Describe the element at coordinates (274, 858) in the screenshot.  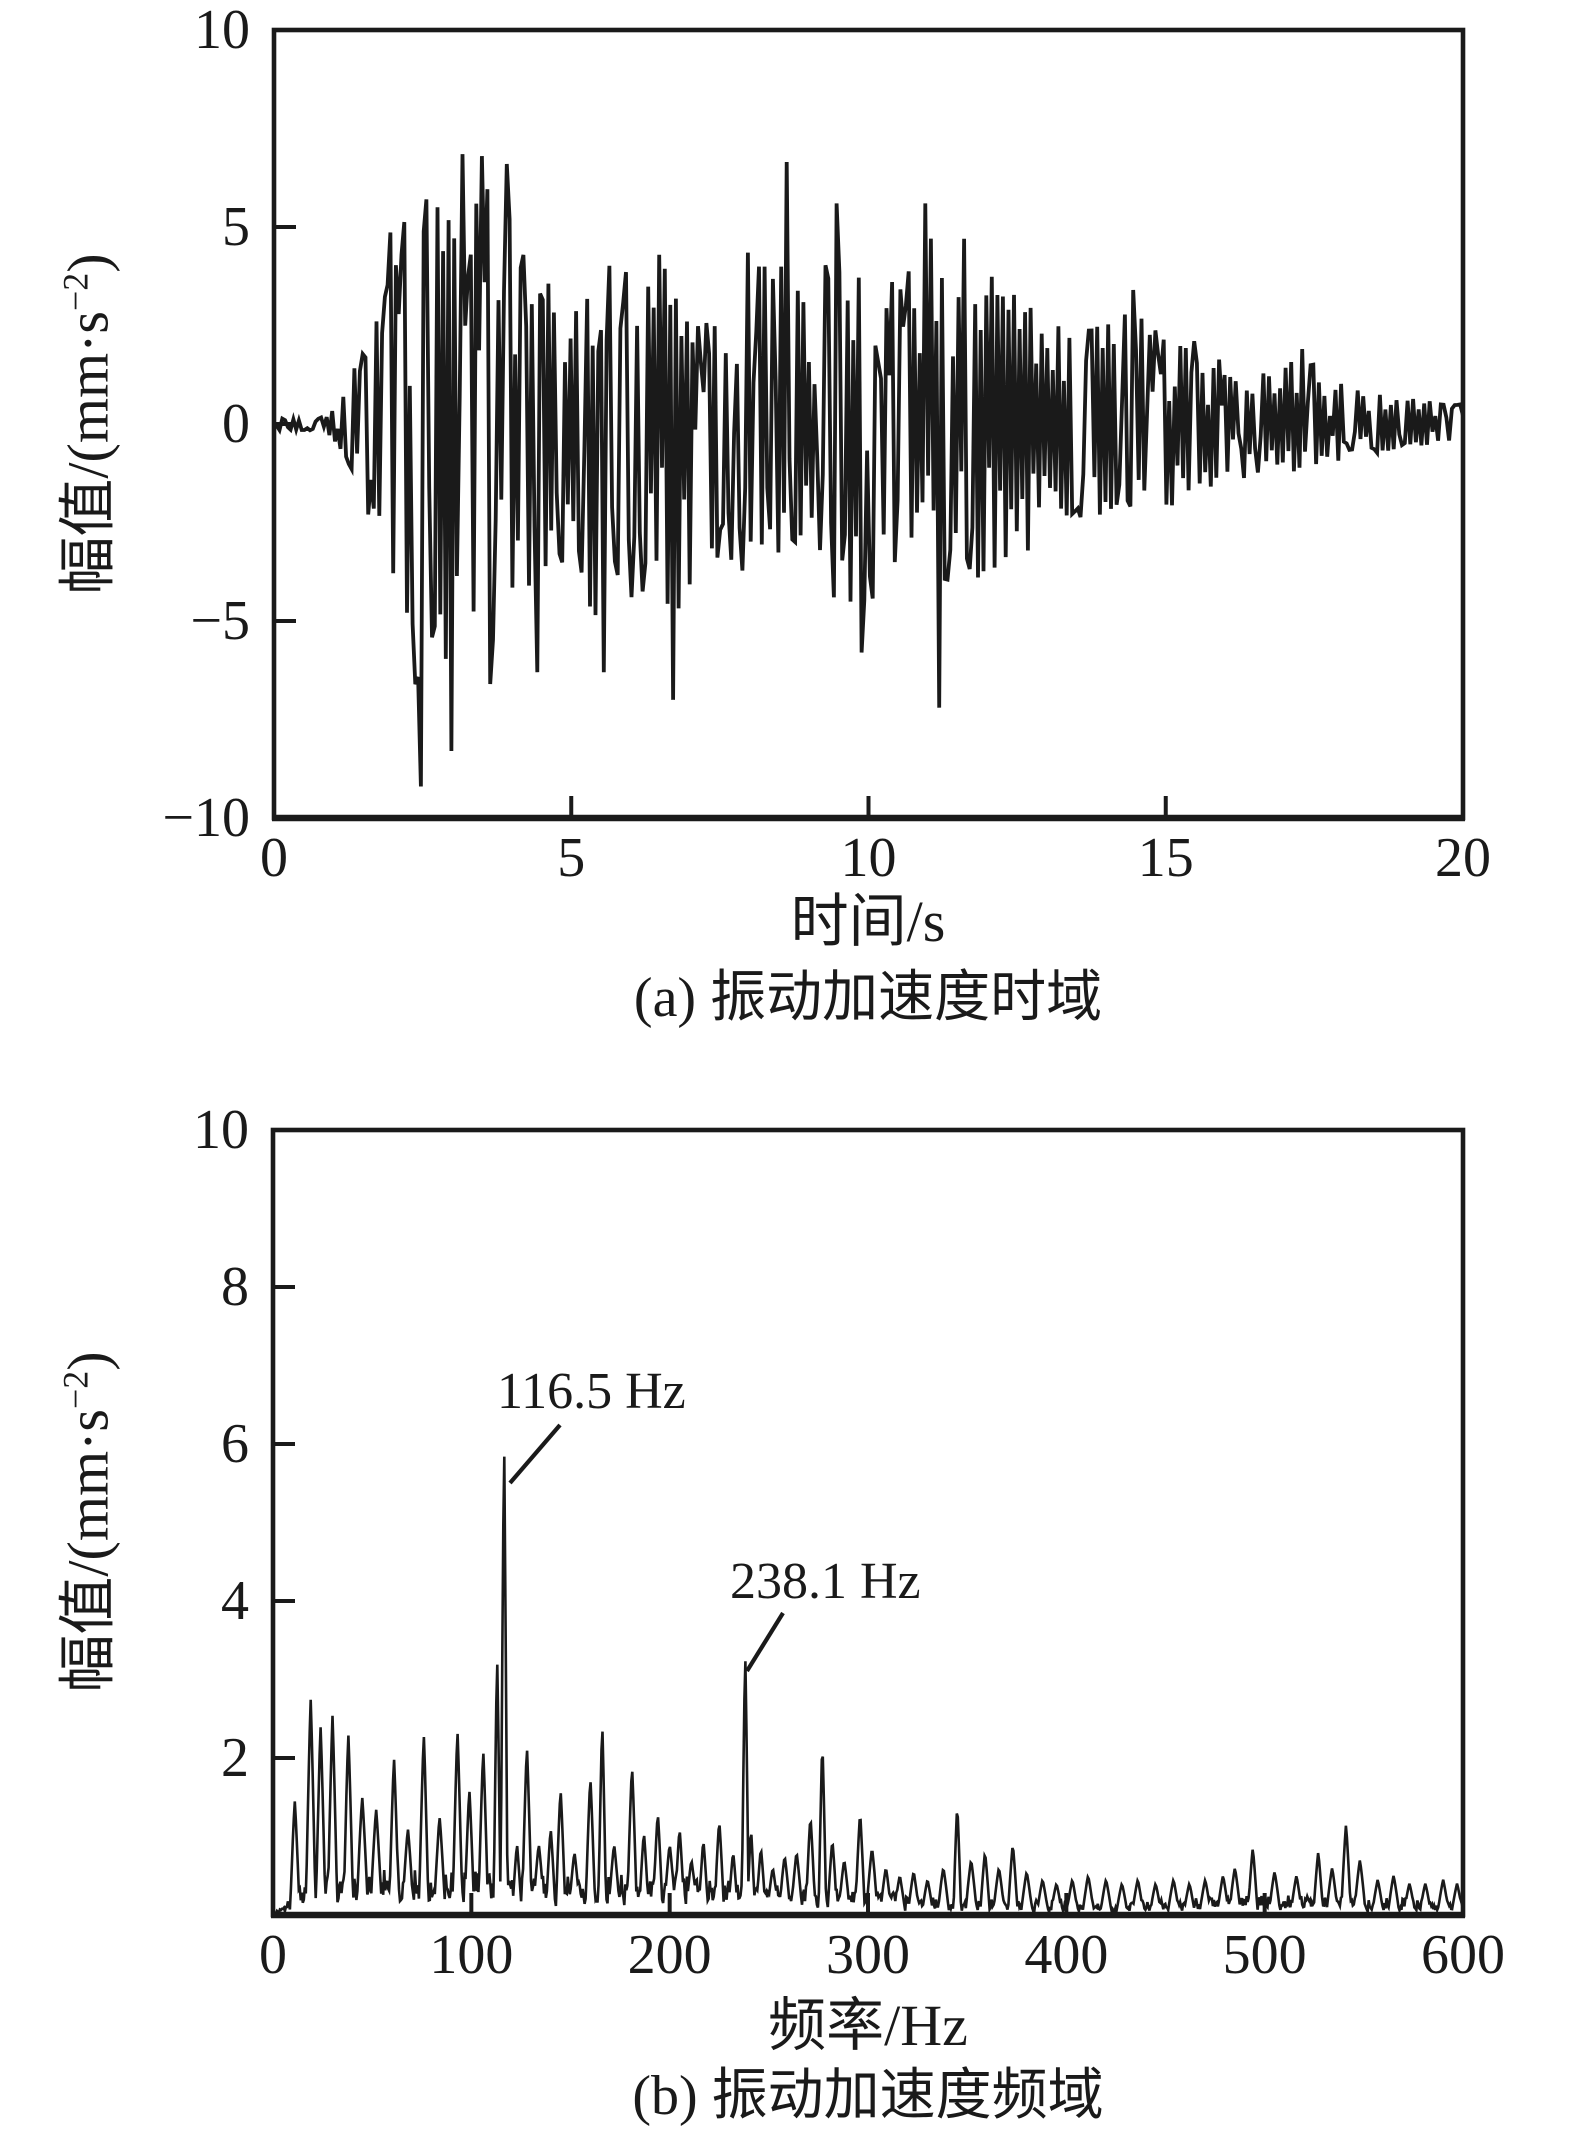
I see `panel-a-xtick-label: 0` at that location.